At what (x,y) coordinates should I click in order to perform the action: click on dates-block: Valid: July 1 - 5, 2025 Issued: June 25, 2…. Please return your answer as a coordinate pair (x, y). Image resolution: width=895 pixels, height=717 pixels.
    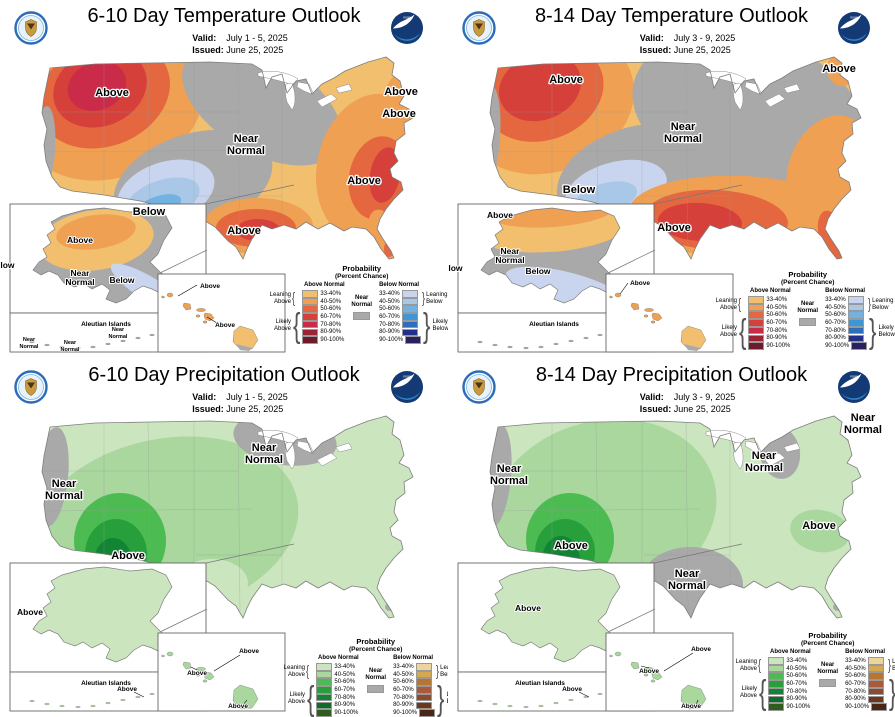
    Looking at the image, I should click on (224, 44).